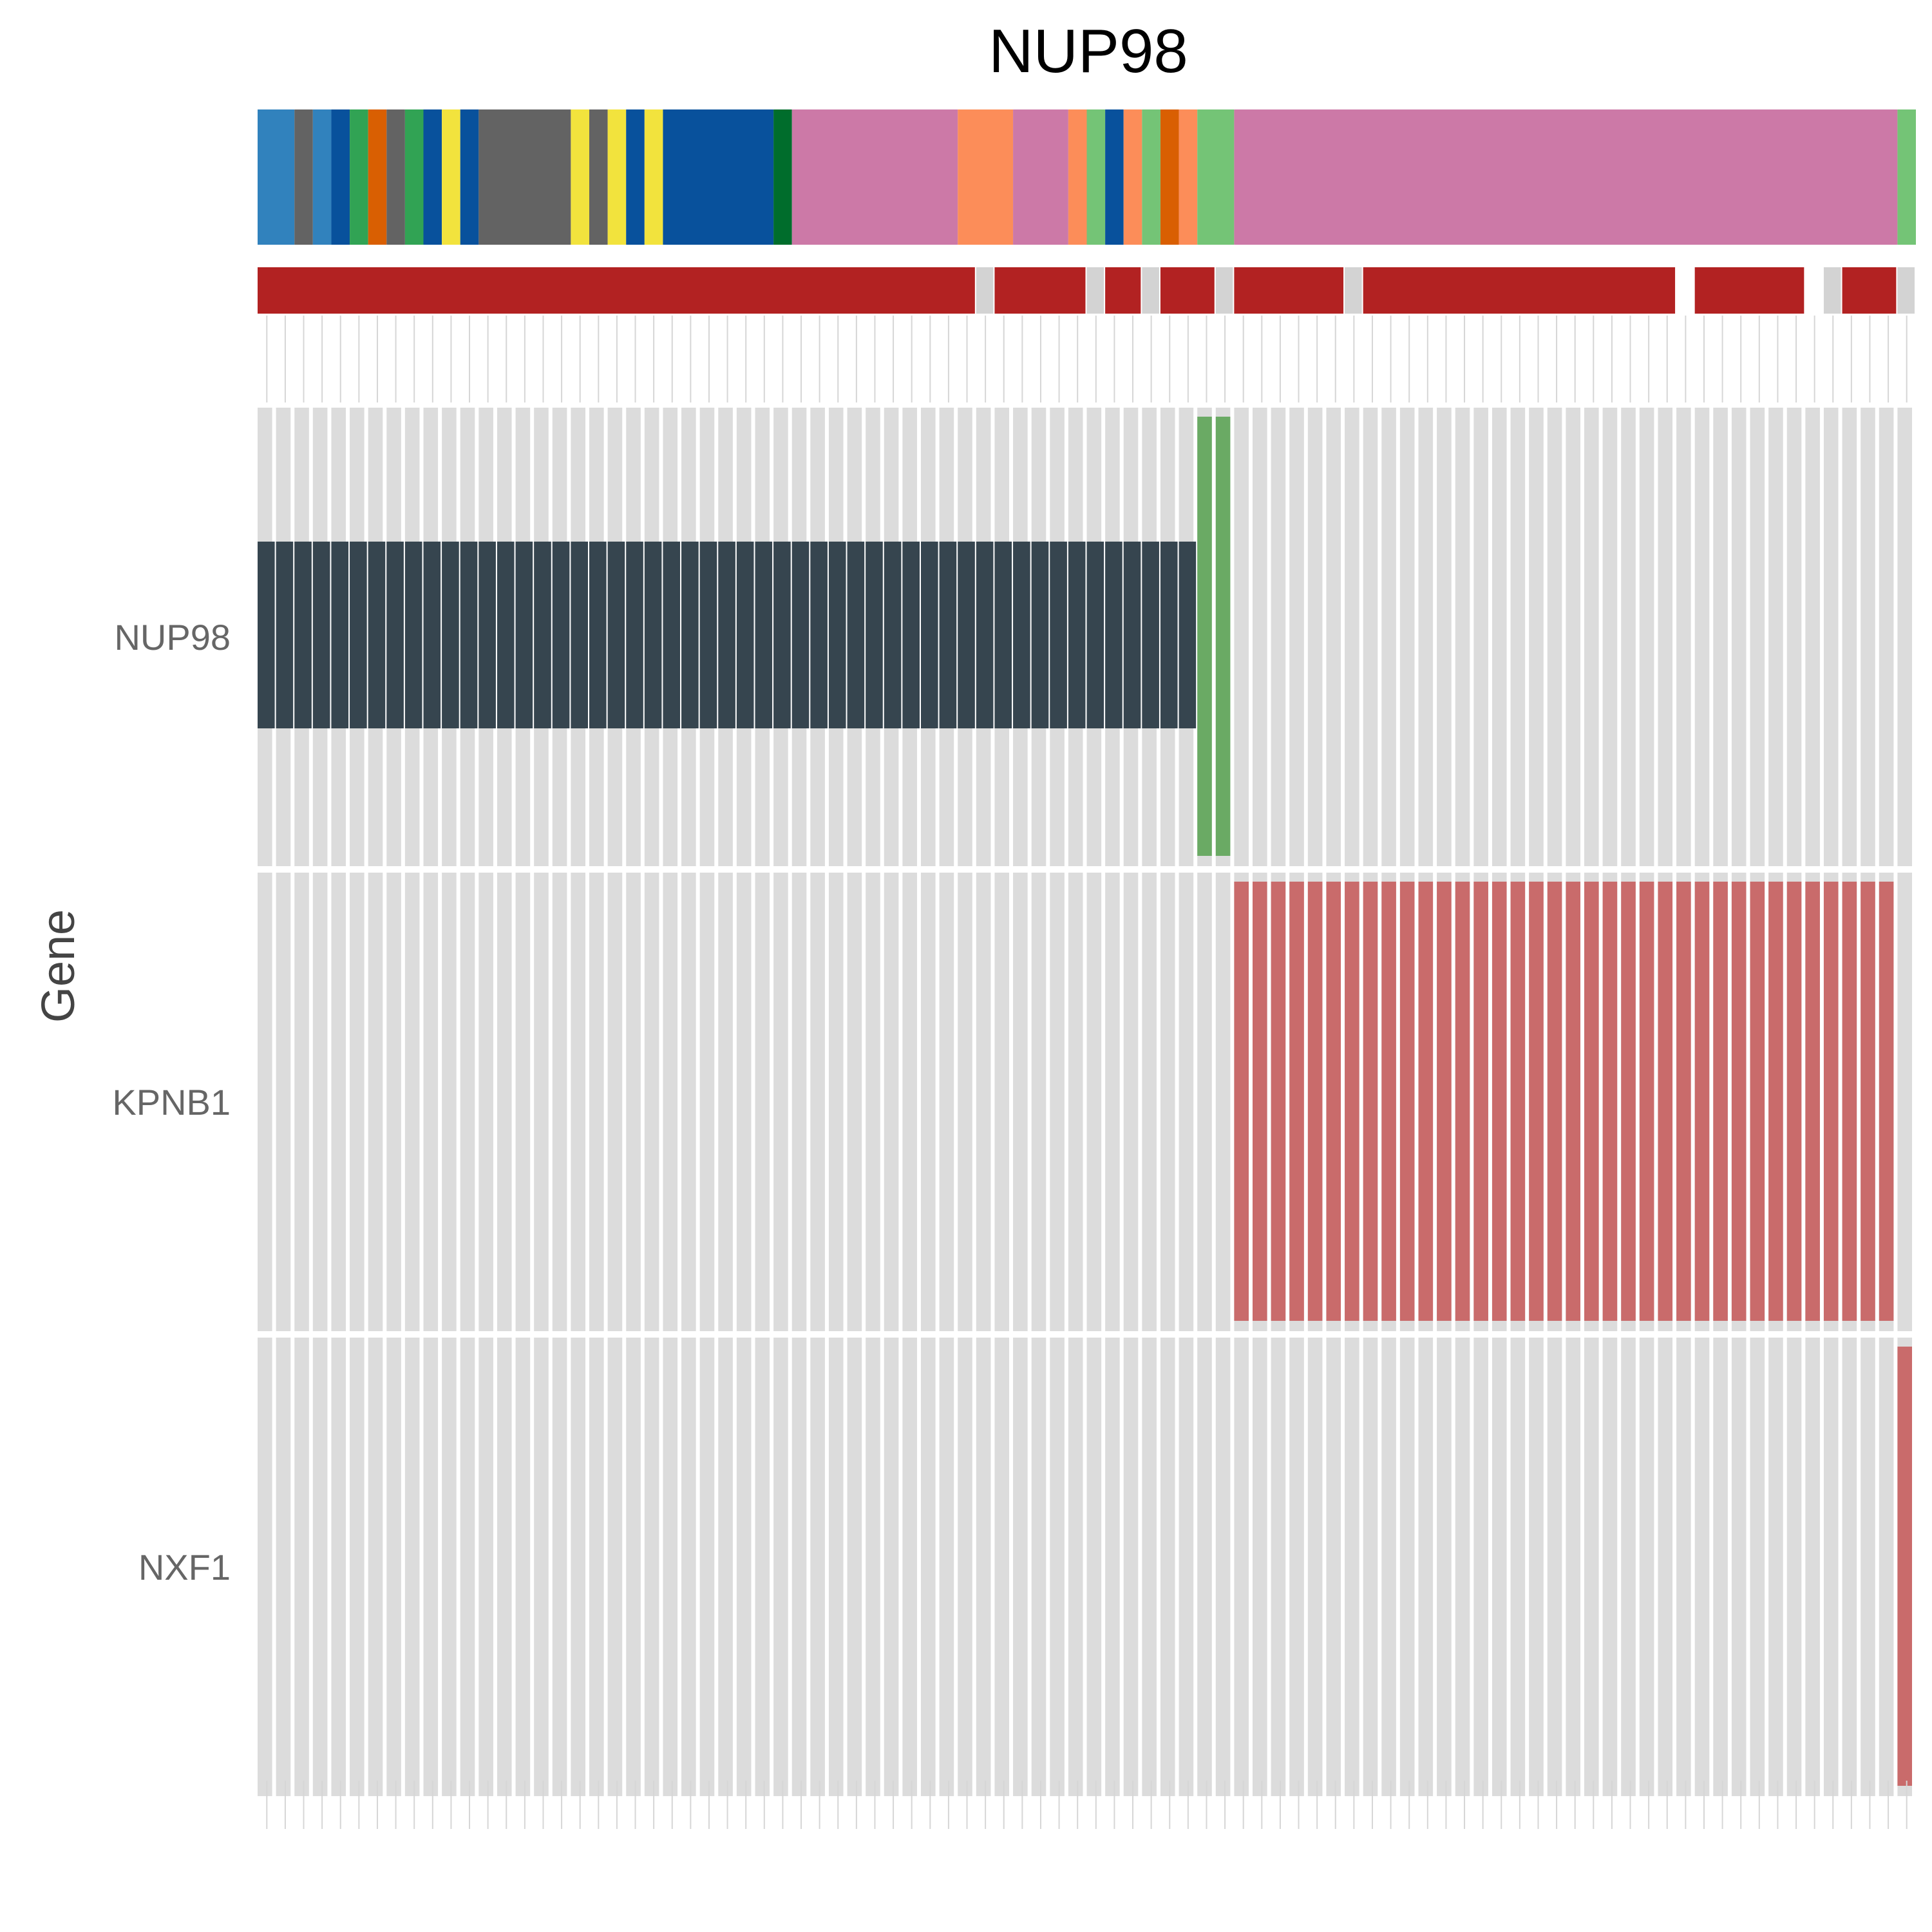 Image resolution: width=1932 pixels, height=1932 pixels. I want to click on row-labels: NUP98 KPNB1 NXF1, so click(171, 1102).